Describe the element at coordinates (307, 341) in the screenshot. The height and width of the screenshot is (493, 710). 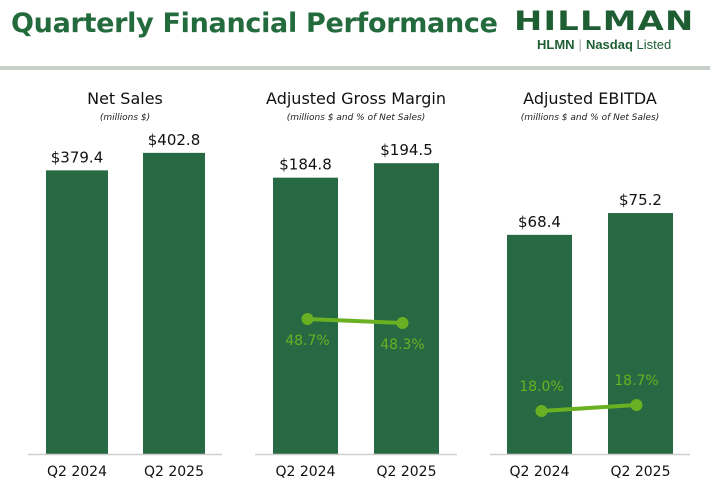
I see `adjusted-gross-margin-pct-label: 48.7%` at that location.